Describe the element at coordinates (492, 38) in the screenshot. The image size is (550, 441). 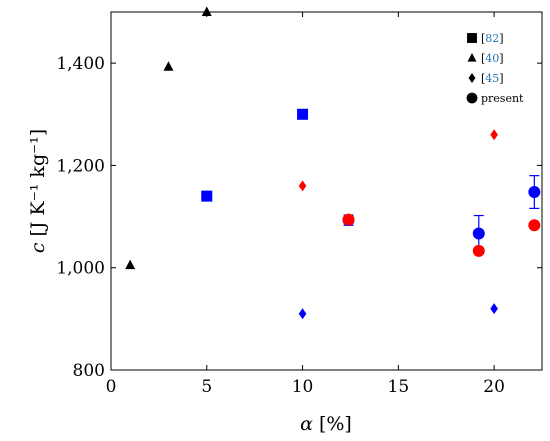
I see `legend-entry: [82]` at that location.